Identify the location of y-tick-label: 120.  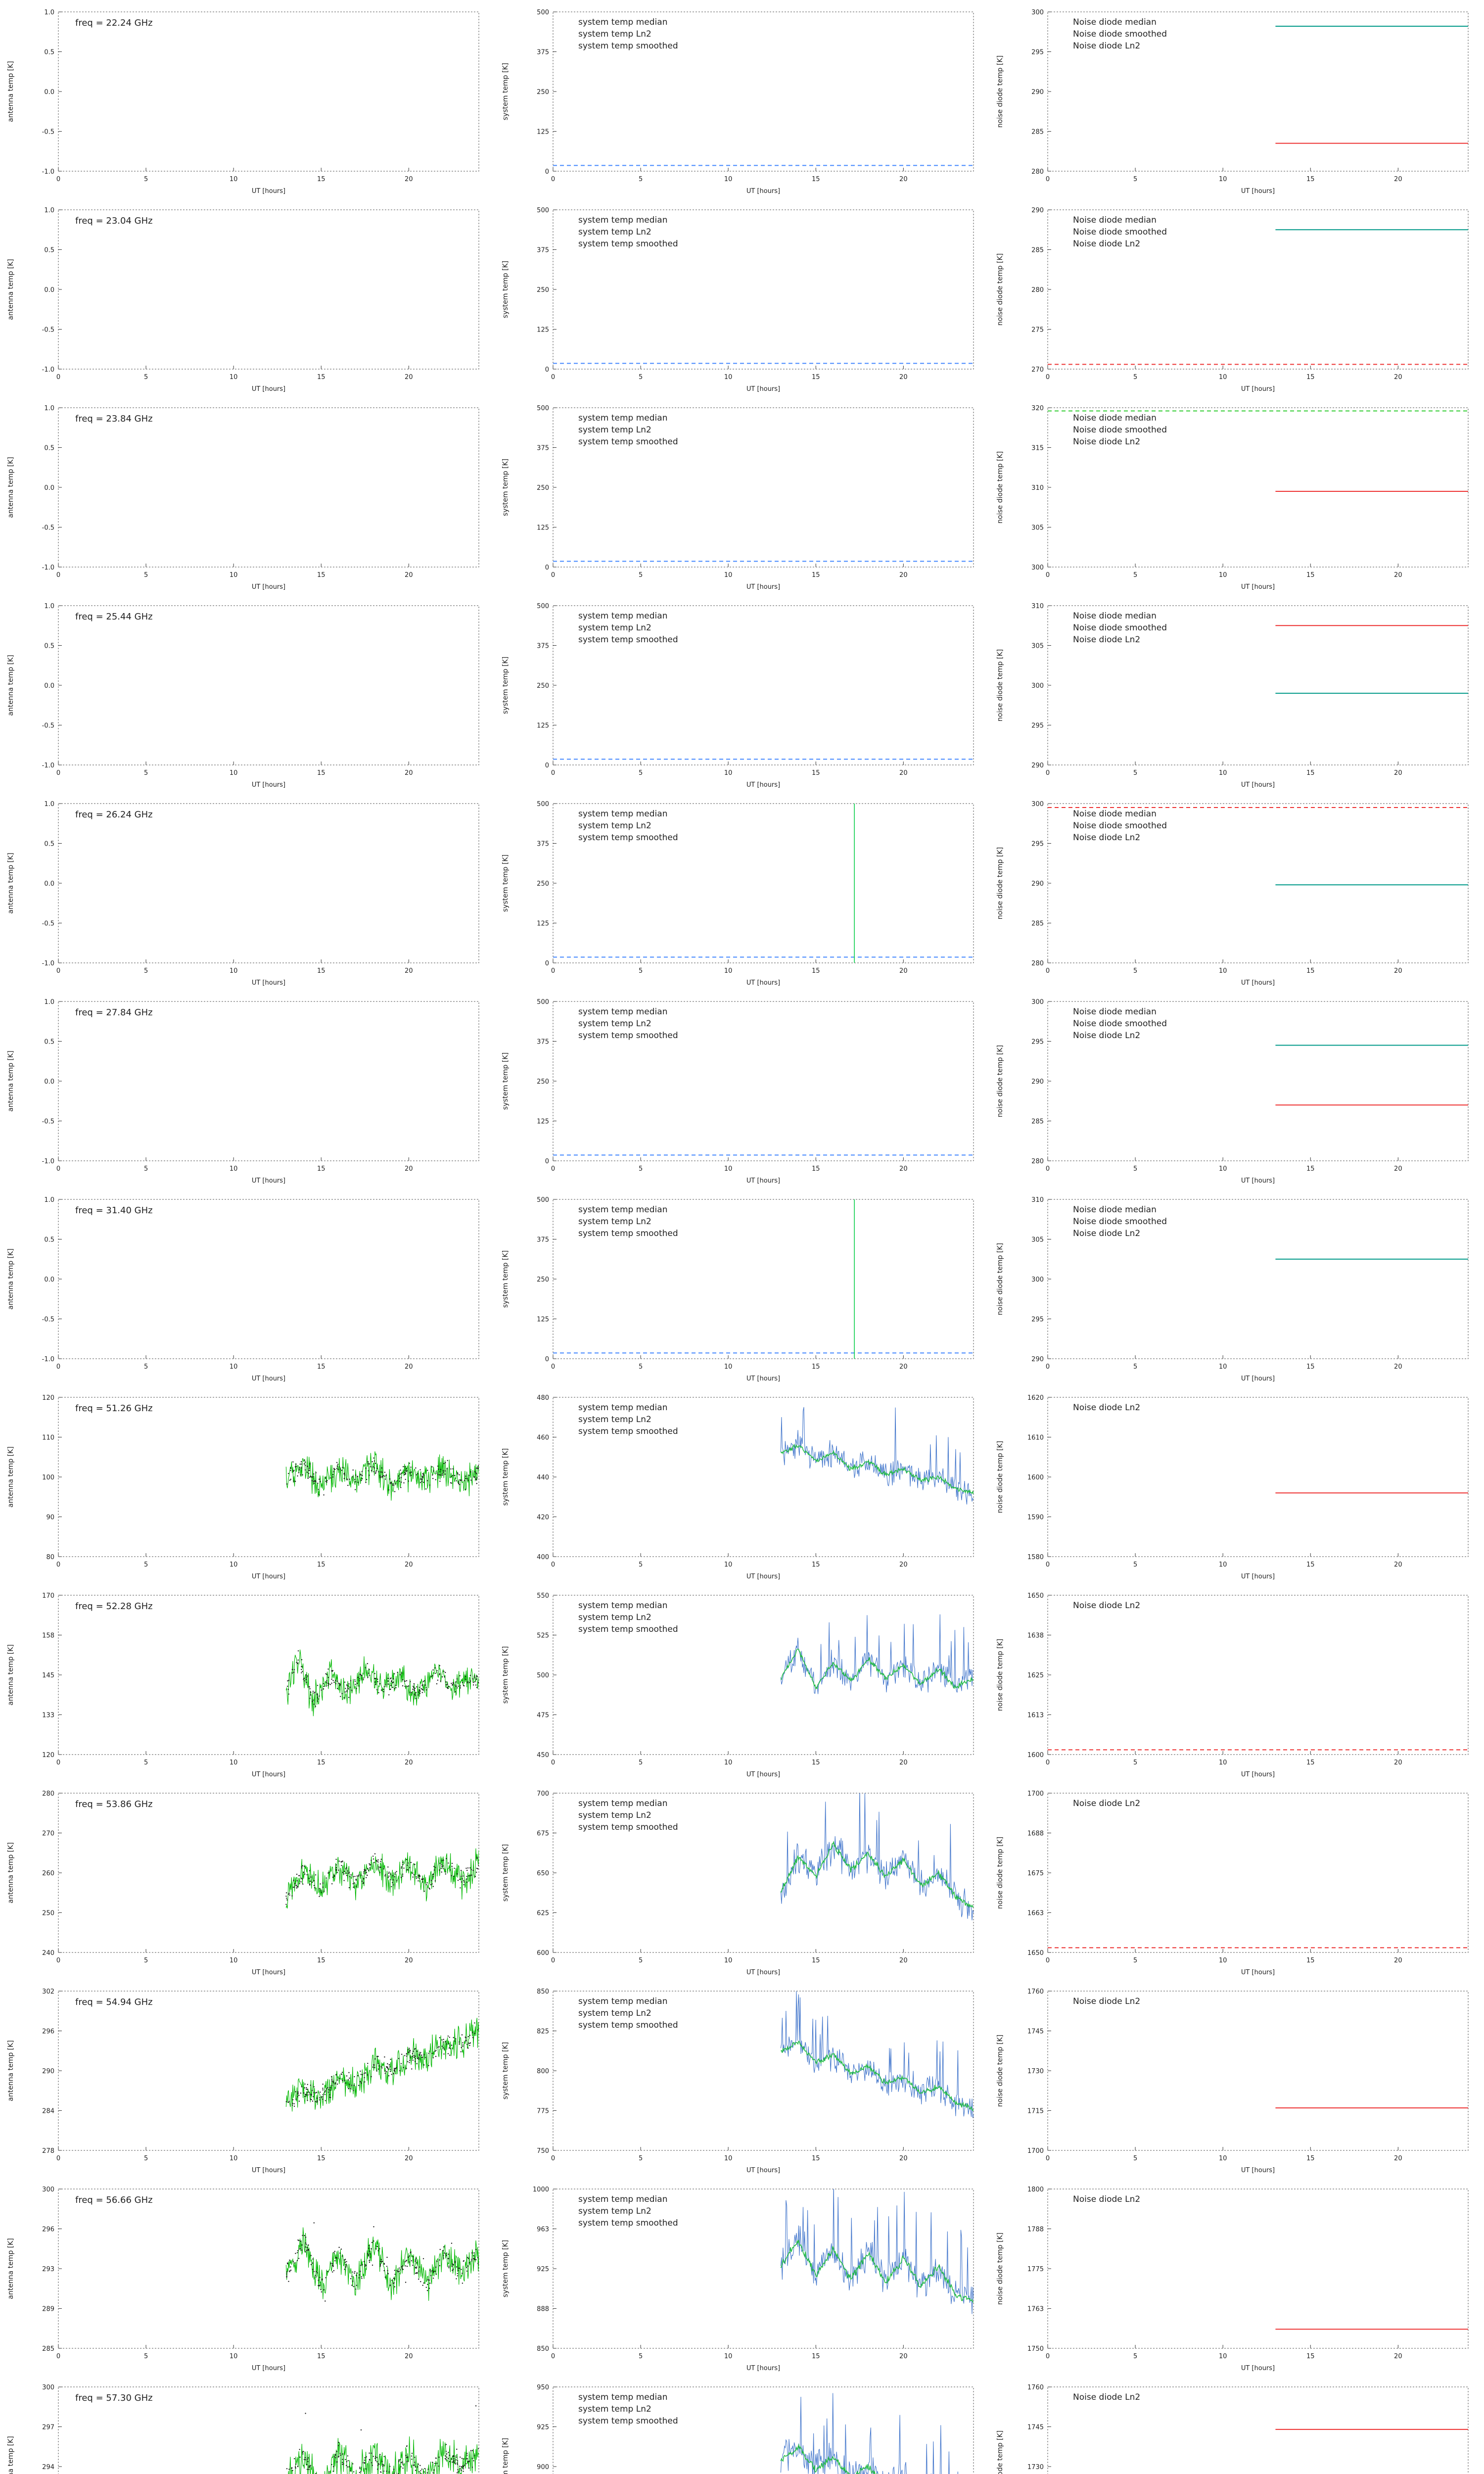
(48, 1398).